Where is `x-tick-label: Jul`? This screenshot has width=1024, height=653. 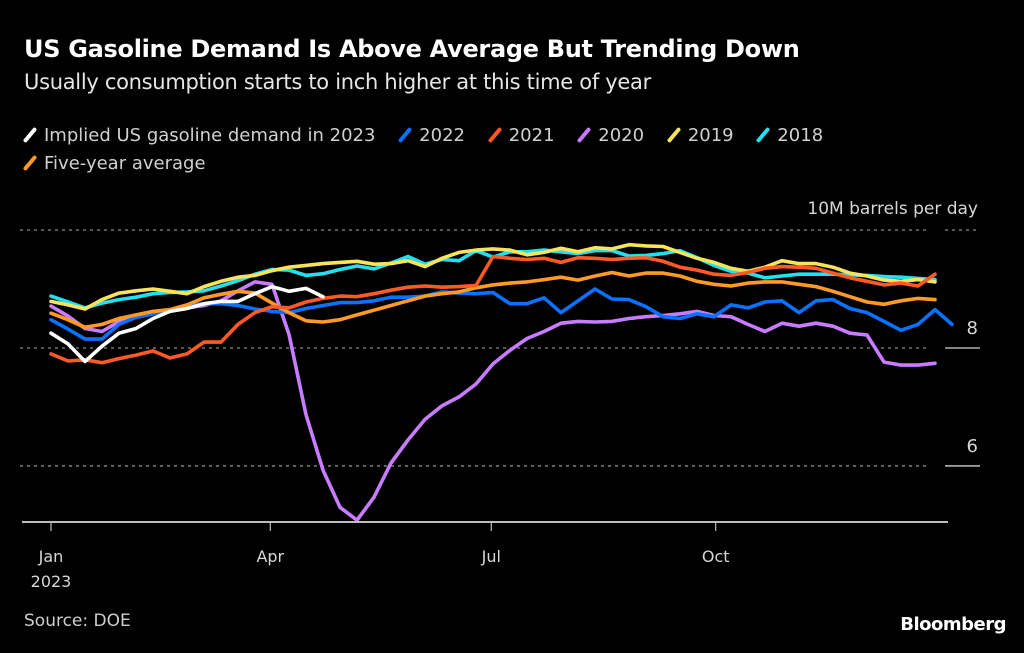
x-tick-label: Jul is located at coordinates (491, 556).